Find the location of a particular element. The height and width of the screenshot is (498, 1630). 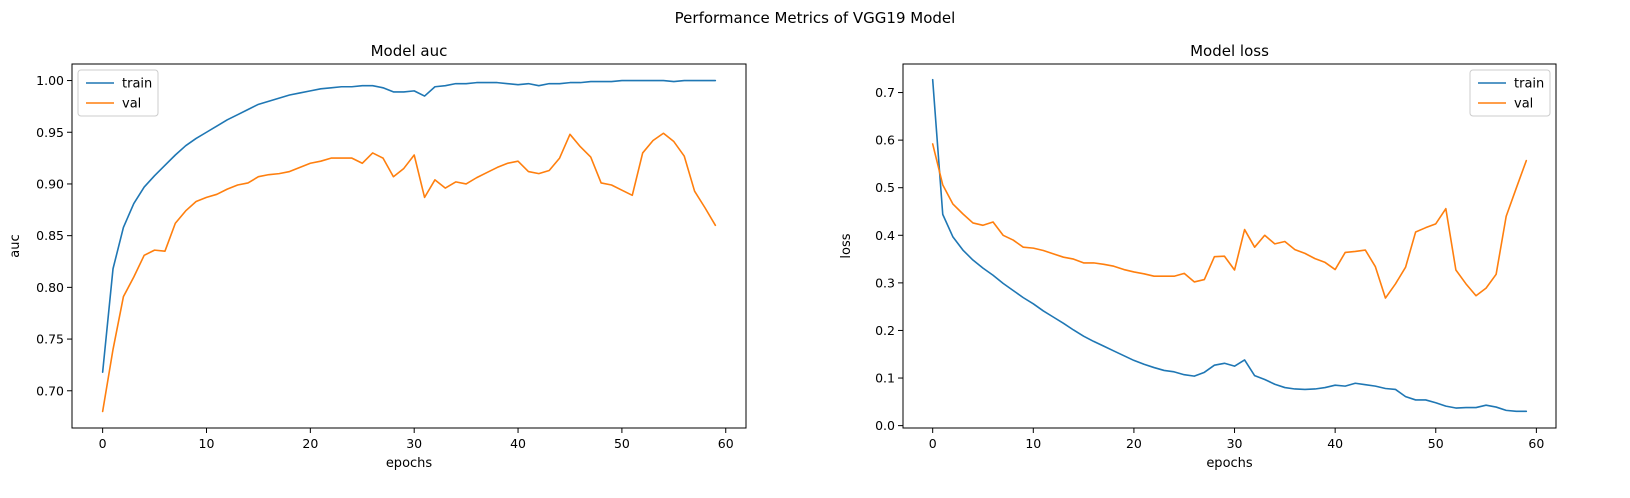

loss-x-tick-label: 20 is located at coordinates (1134, 443).